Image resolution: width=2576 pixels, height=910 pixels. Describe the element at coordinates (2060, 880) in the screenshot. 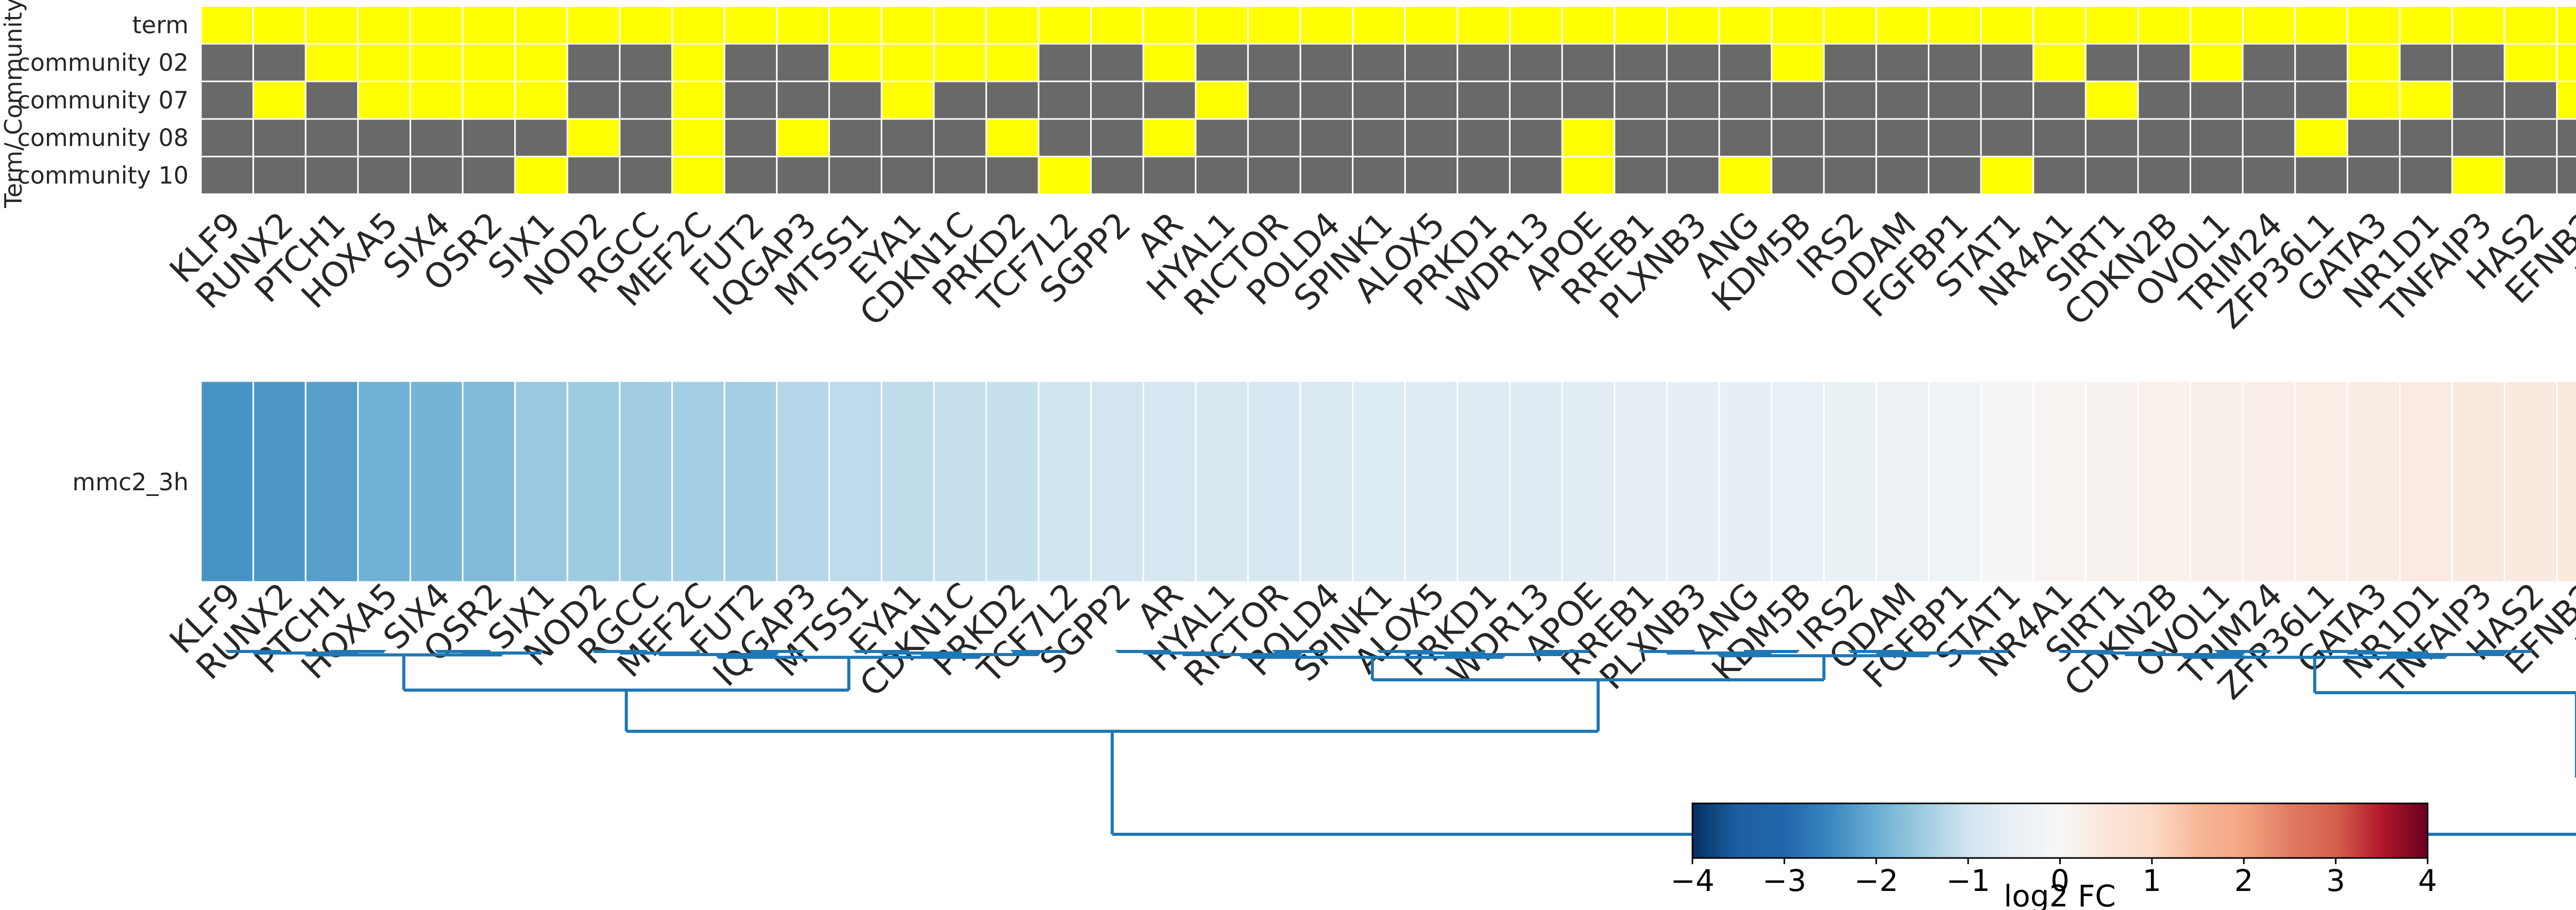

I see `colorbar-tick-label: 0` at that location.